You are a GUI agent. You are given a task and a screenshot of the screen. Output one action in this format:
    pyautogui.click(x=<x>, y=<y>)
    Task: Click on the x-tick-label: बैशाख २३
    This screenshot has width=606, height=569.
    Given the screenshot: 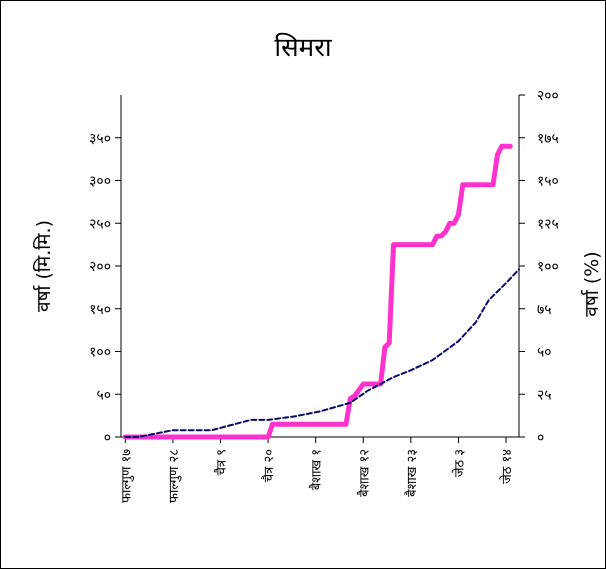 What is the action you would take?
    pyautogui.click(x=412, y=473)
    